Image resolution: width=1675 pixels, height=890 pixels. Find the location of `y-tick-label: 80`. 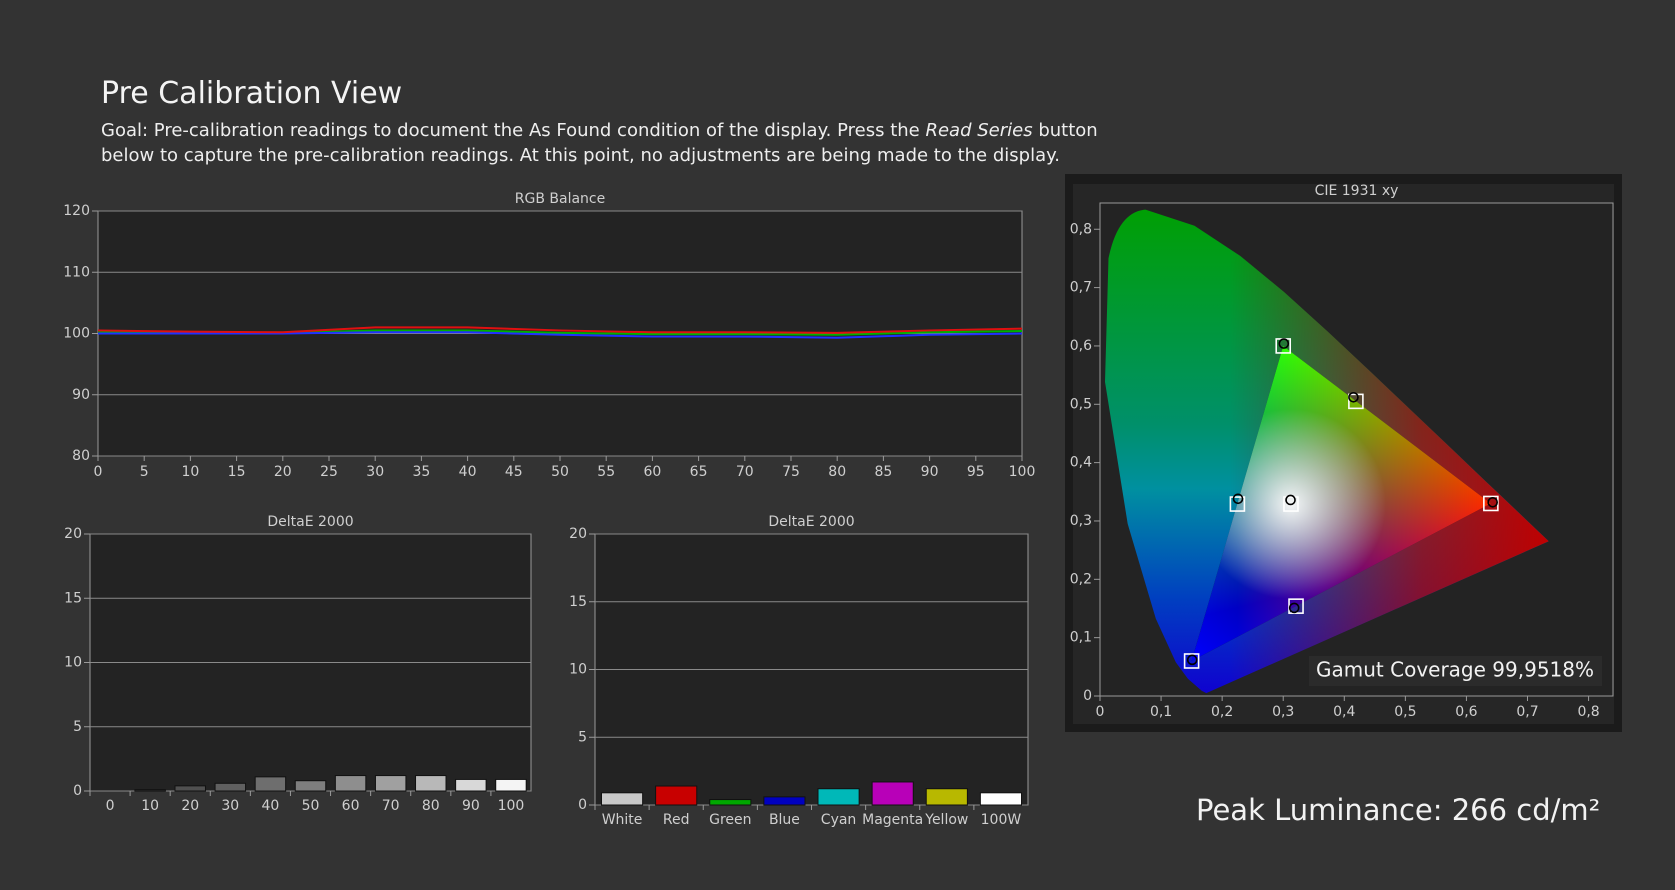

y-tick-label: 80 is located at coordinates (81, 456).